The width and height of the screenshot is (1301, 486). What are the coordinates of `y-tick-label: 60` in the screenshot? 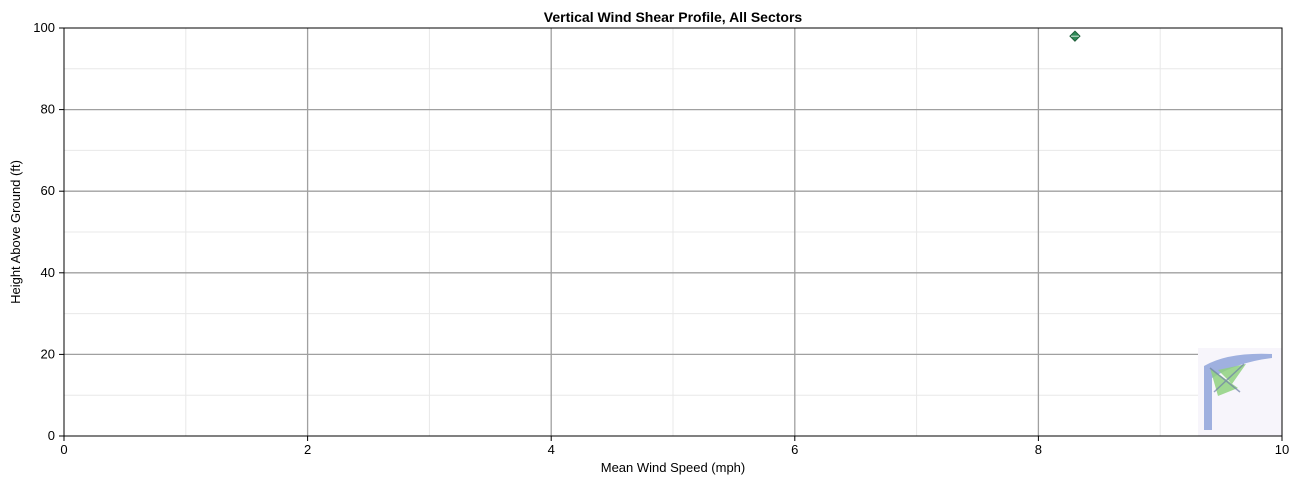 It's located at (48, 190).